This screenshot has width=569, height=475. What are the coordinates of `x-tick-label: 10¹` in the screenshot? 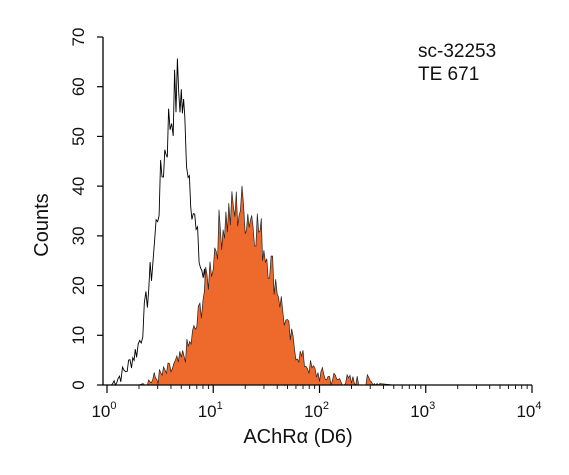 It's located at (210, 410).